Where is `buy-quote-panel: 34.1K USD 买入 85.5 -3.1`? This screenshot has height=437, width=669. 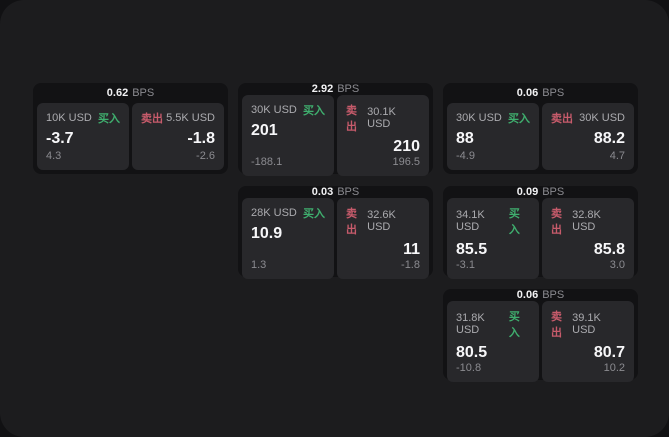 buy-quote-panel: 34.1K USD 买入 85.5 -3.1 is located at coordinates (493, 238).